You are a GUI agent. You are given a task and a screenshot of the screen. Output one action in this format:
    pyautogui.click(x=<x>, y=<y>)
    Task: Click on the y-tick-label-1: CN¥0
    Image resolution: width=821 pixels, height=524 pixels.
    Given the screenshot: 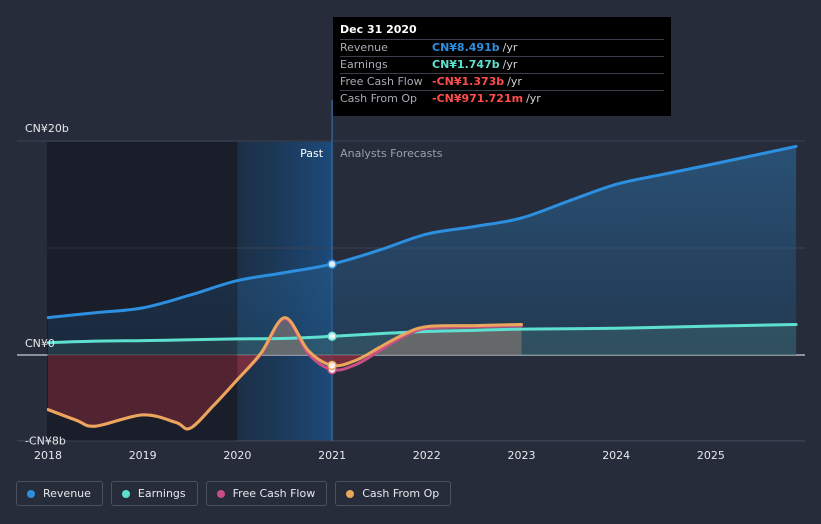 What is the action you would take?
    pyautogui.click(x=40, y=343)
    